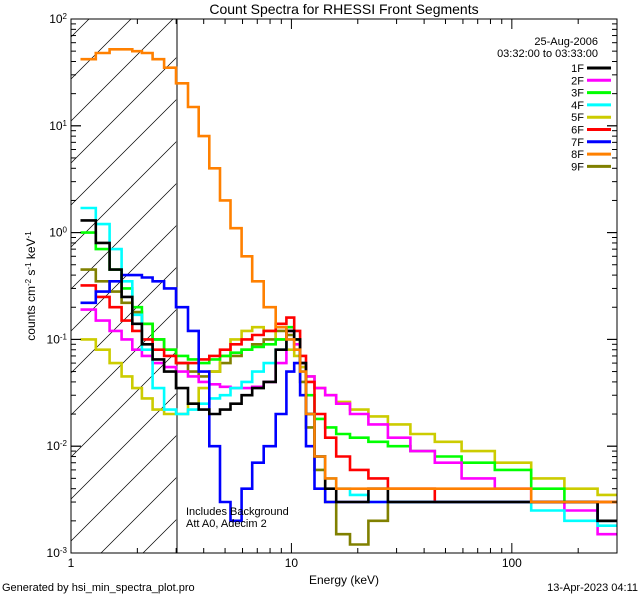  I want to click on chart-title: Count Spectra for RHESSI Front Segments, so click(343, 9).